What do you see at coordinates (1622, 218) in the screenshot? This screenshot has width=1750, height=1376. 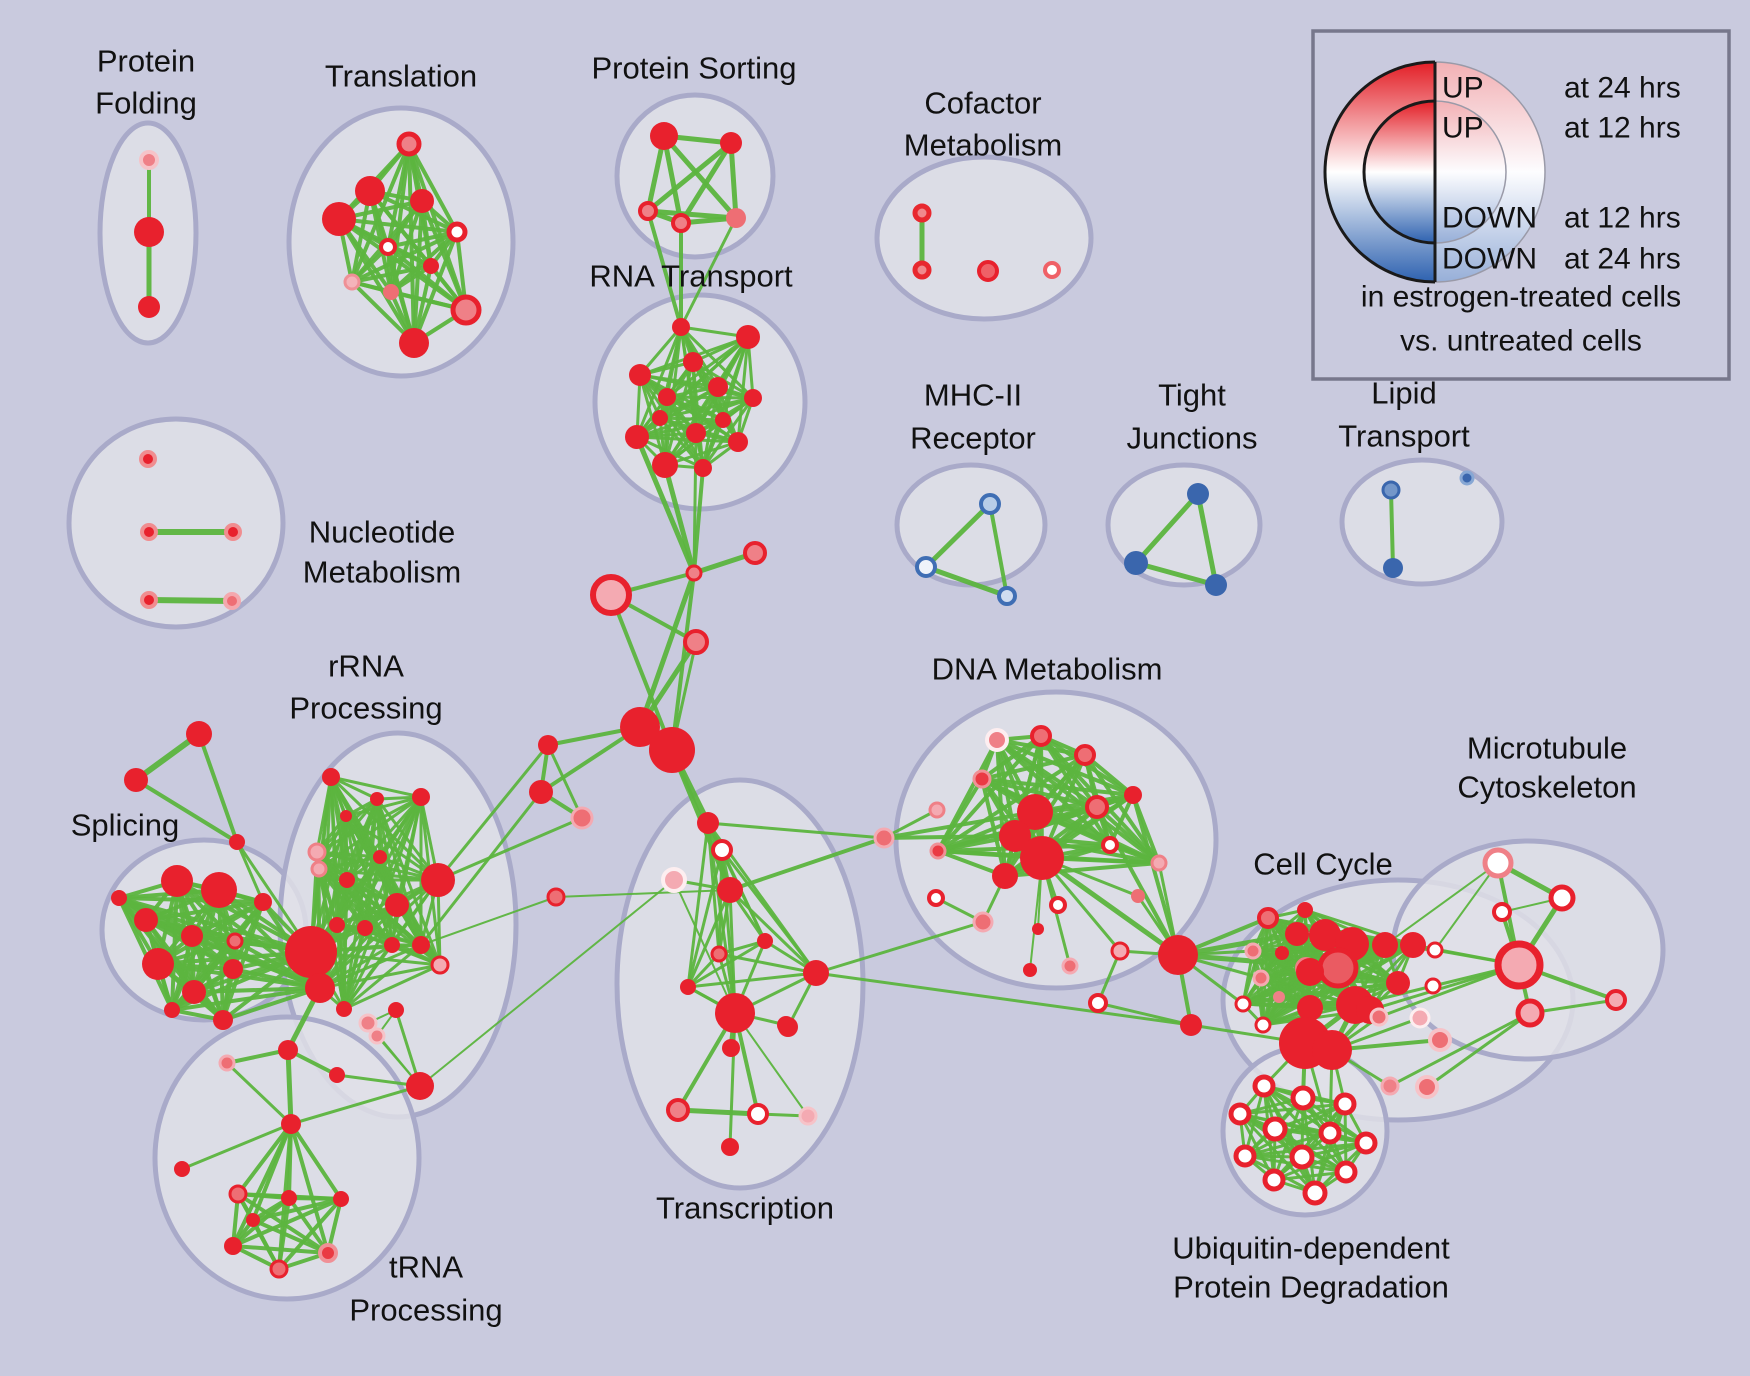 I see `legend-time-label: at 12 hrs` at bounding box center [1622, 218].